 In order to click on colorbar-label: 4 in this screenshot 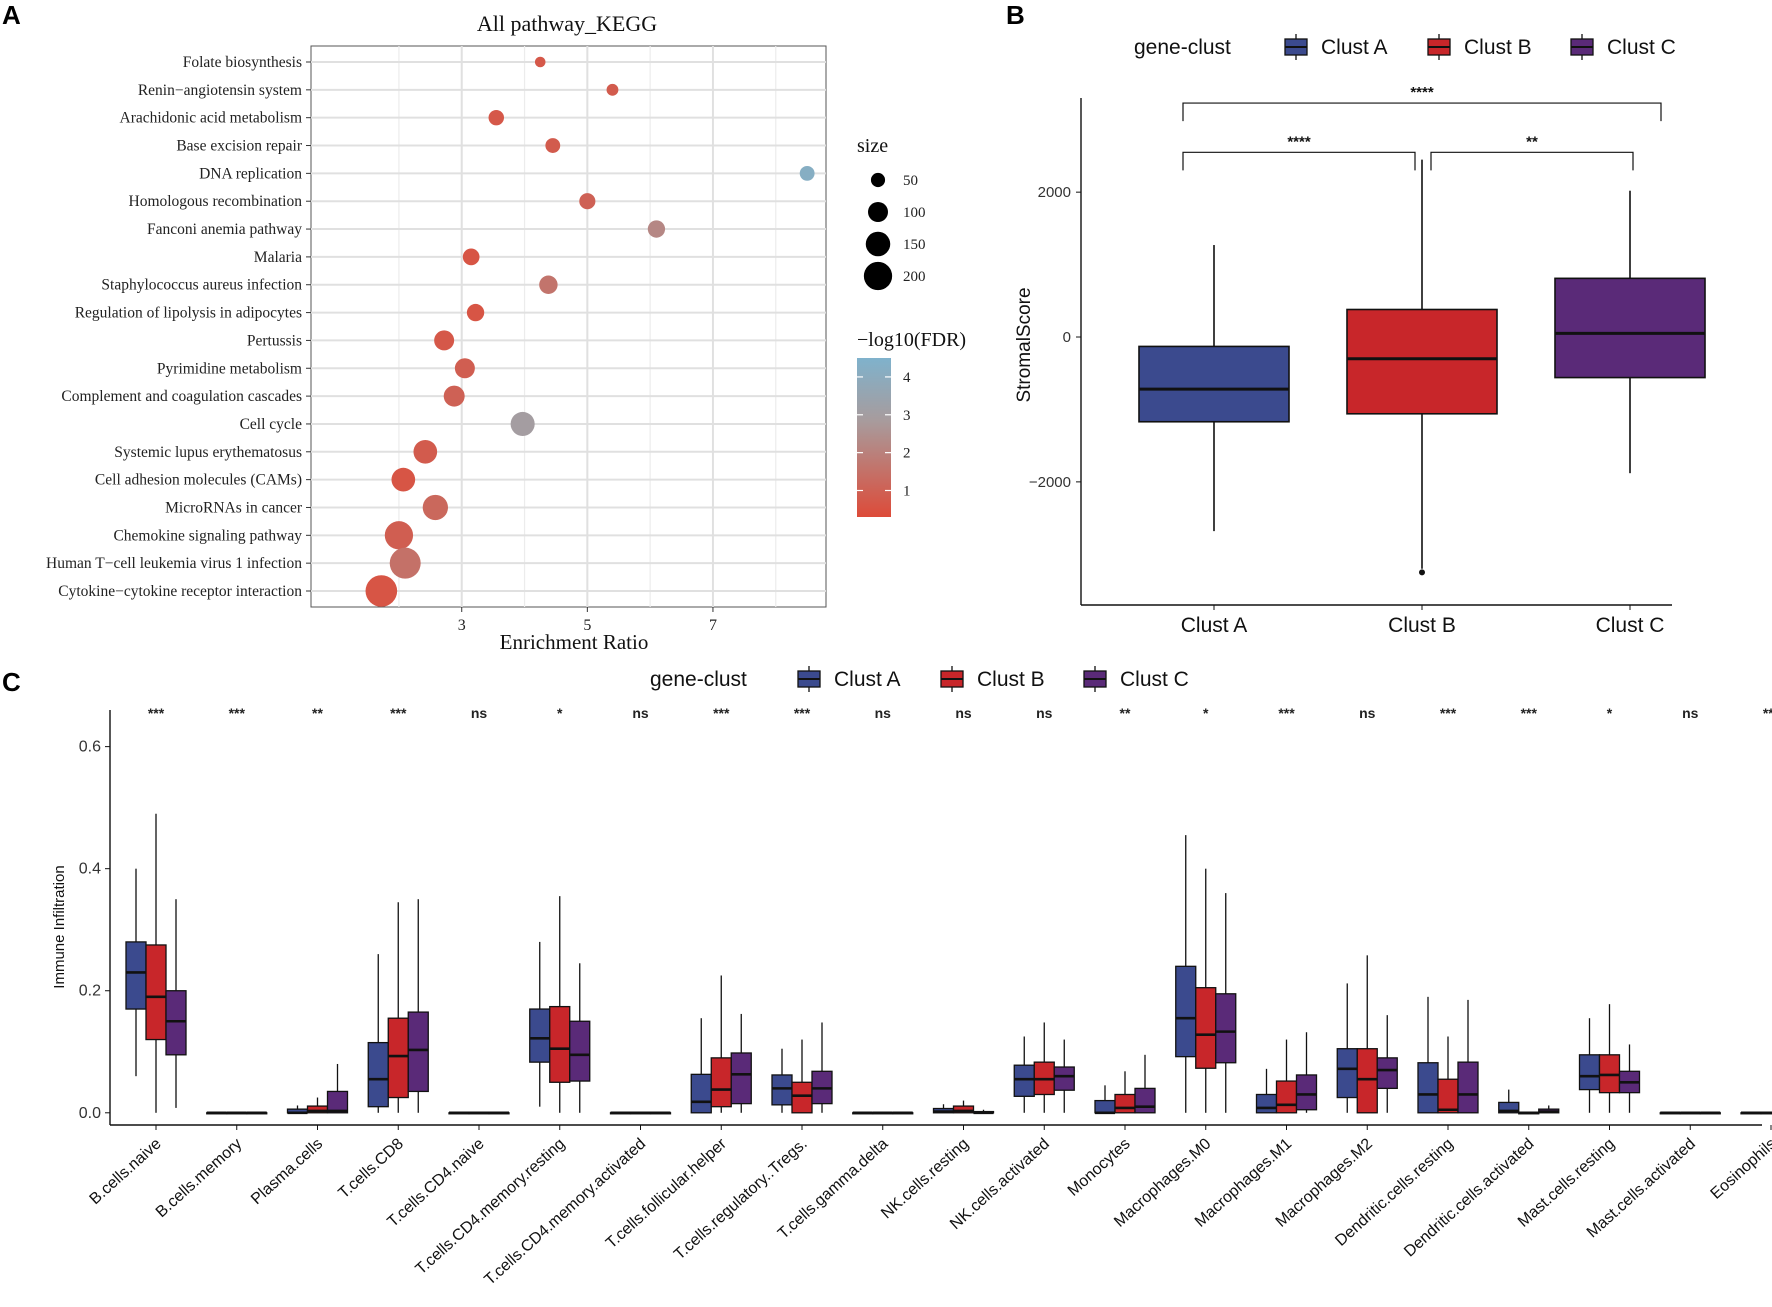, I will do `click(907, 378)`.